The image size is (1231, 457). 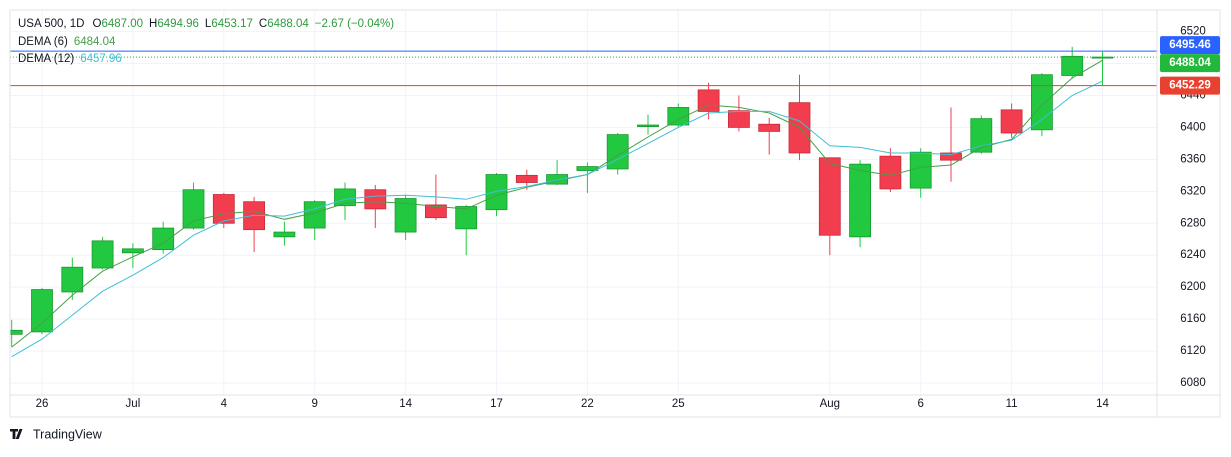 What do you see at coordinates (1193, 287) in the screenshot?
I see `y-tick-label: 6200` at bounding box center [1193, 287].